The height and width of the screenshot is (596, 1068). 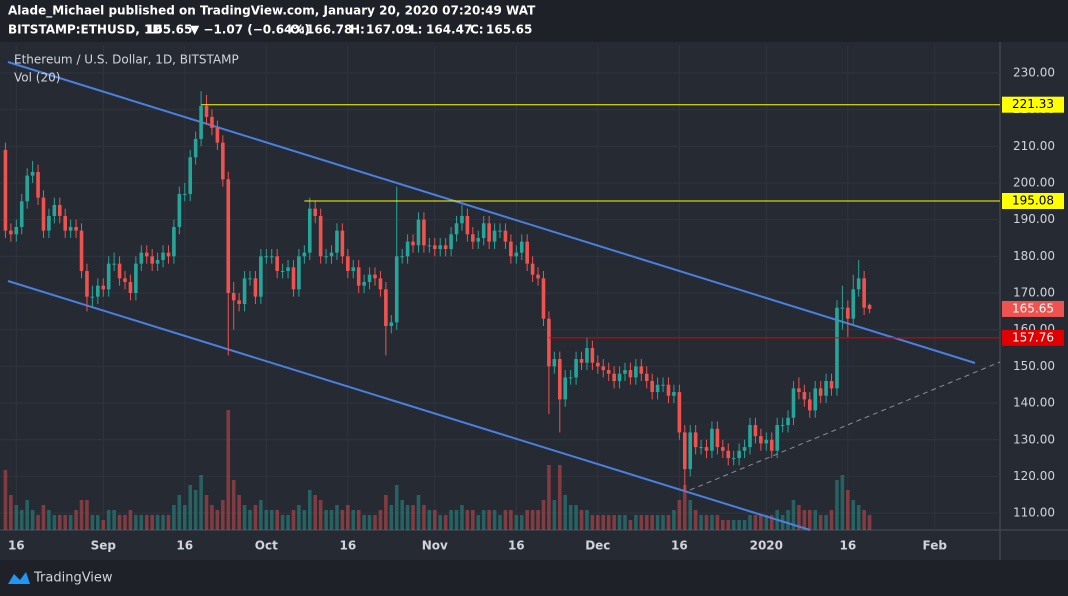 I want to click on x-tick-label: Dec, so click(x=597, y=546).